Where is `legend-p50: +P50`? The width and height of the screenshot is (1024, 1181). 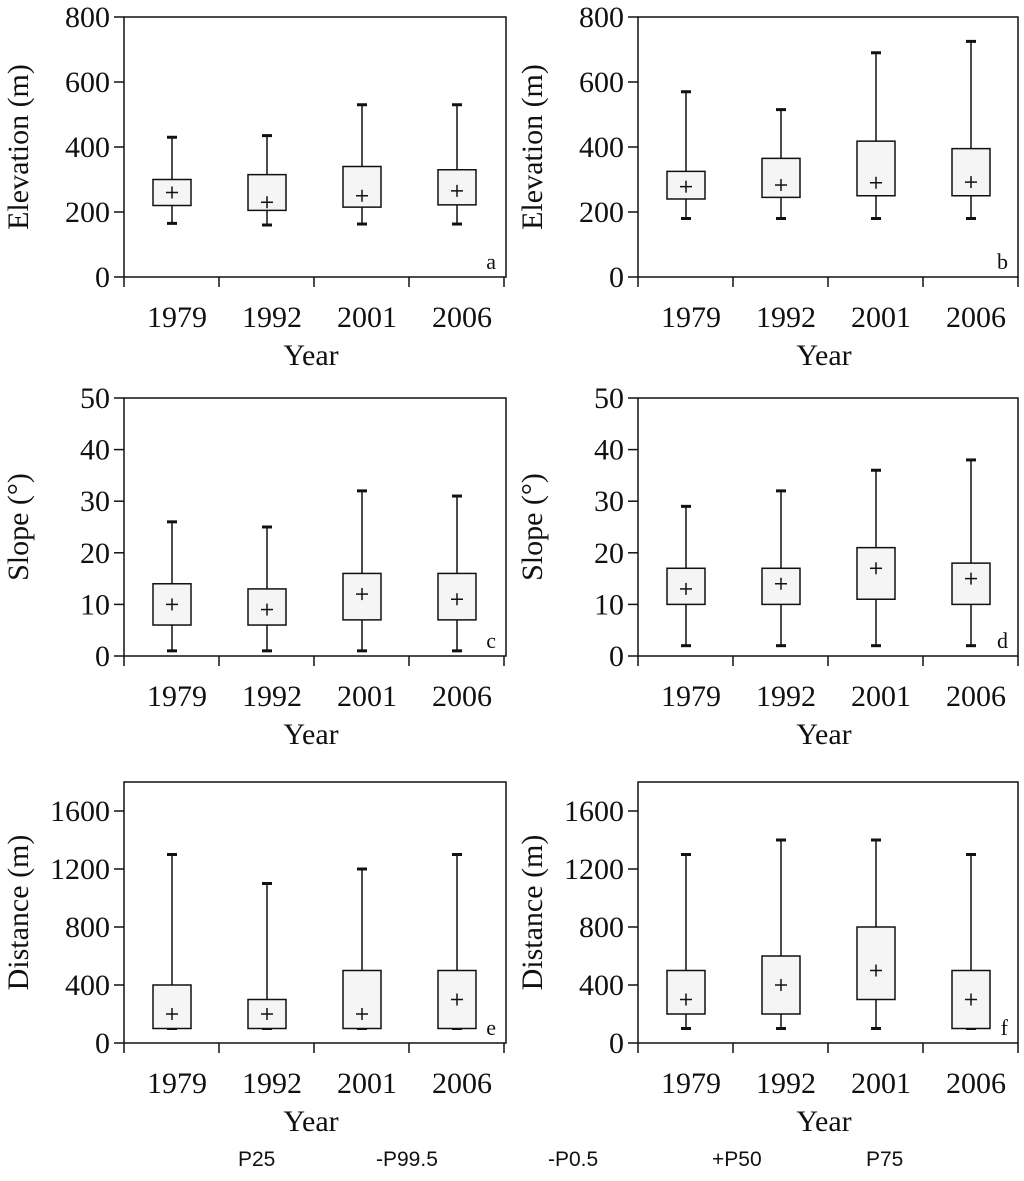 legend-p50: +P50 is located at coordinates (737, 1159).